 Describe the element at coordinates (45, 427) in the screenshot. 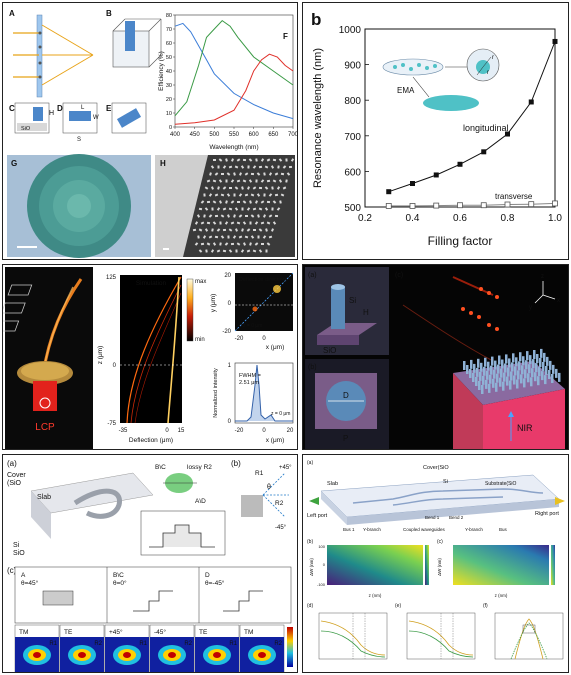

I see `lcp-label: LCP` at that location.